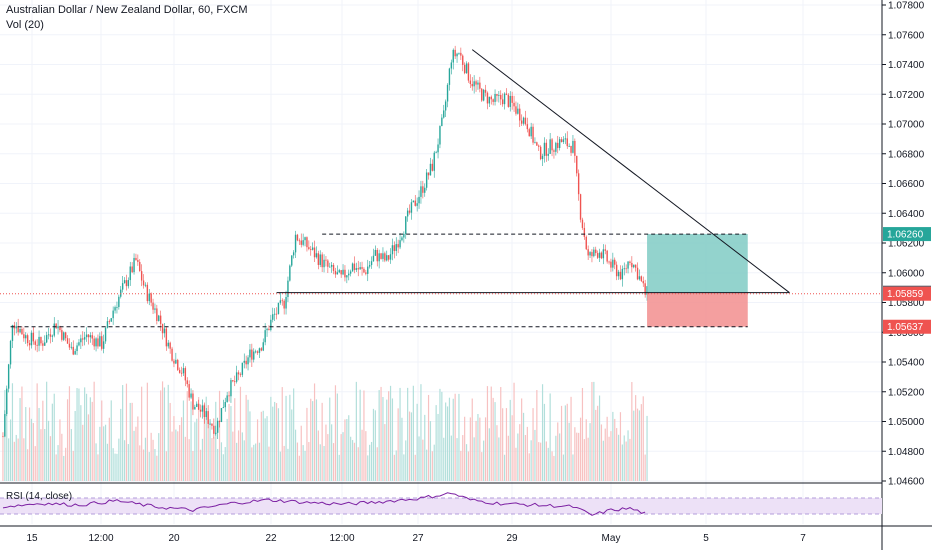 Image resolution: width=932 pixels, height=550 pixels. Describe the element at coordinates (906, 35) in the screenshot. I see `price-tick-label: 1.07600` at that location.